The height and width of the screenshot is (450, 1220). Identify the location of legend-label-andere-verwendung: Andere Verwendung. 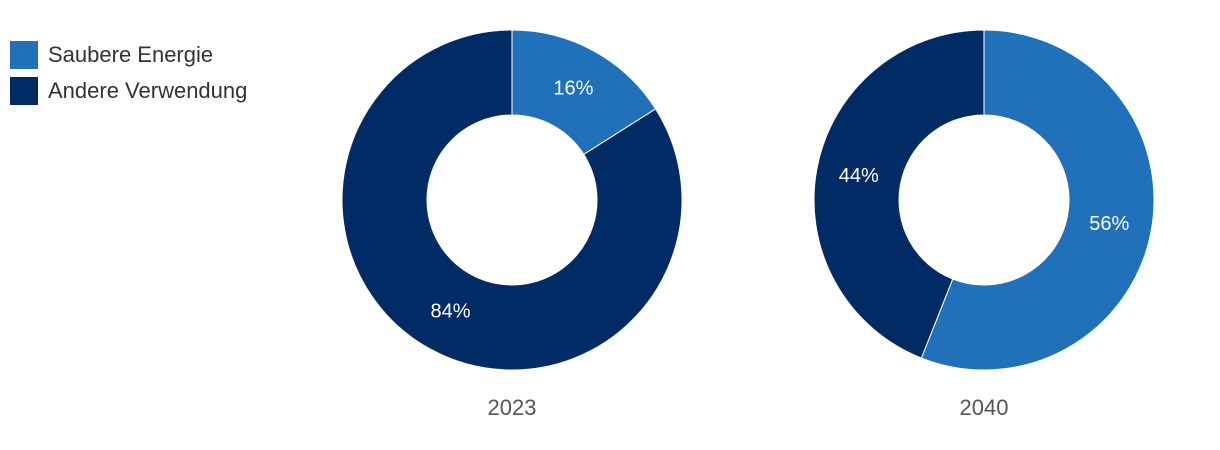
(148, 90).